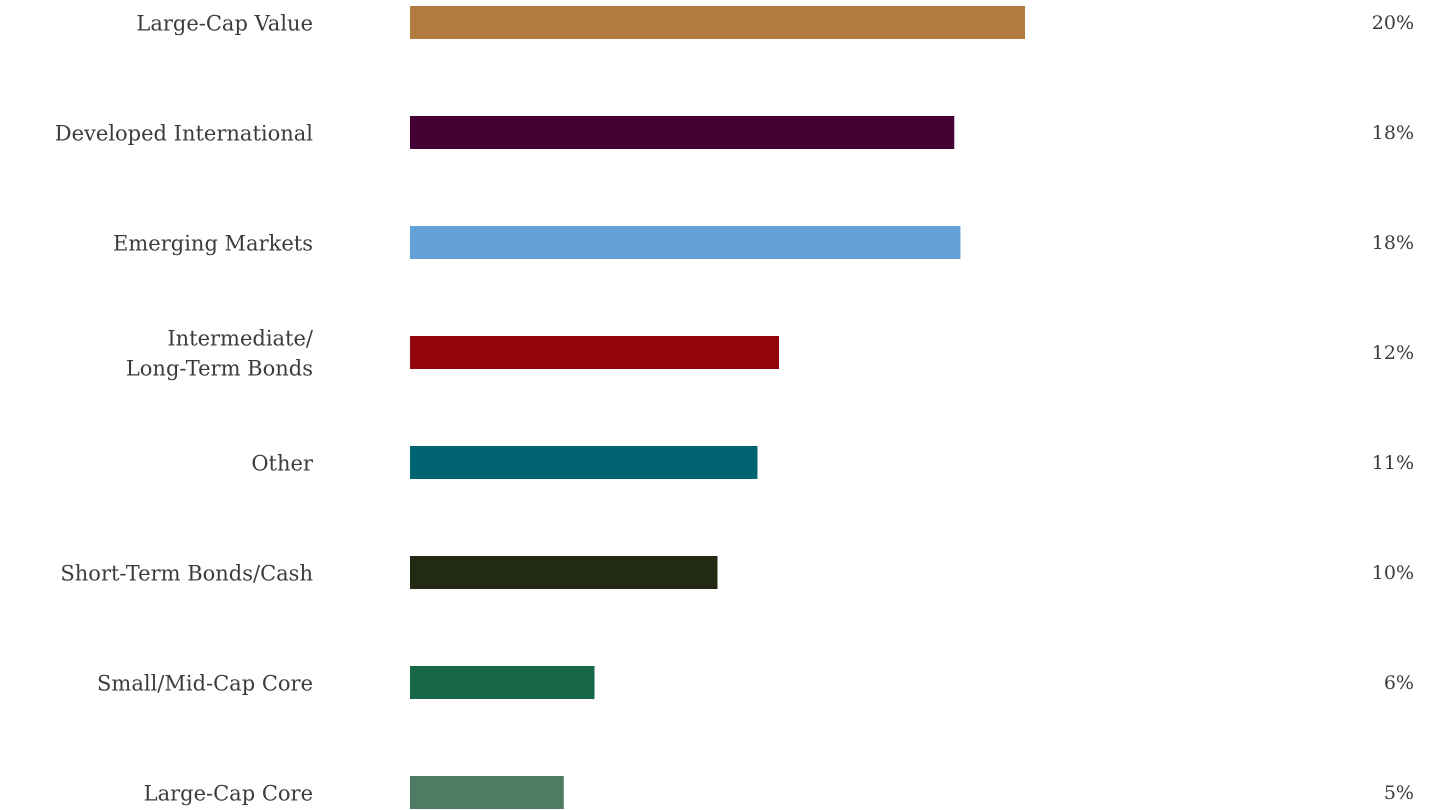 The image size is (1435, 810). I want to click on category-label: Small/Mid-Cap Core, so click(205, 684).